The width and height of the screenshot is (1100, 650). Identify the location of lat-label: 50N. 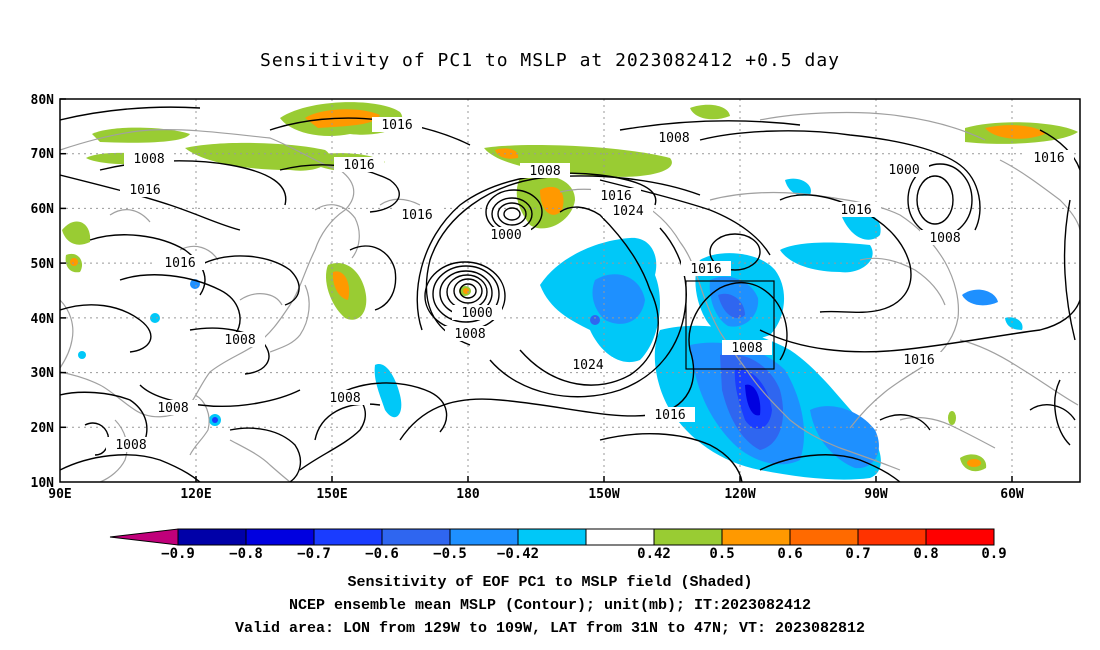
(43, 264).